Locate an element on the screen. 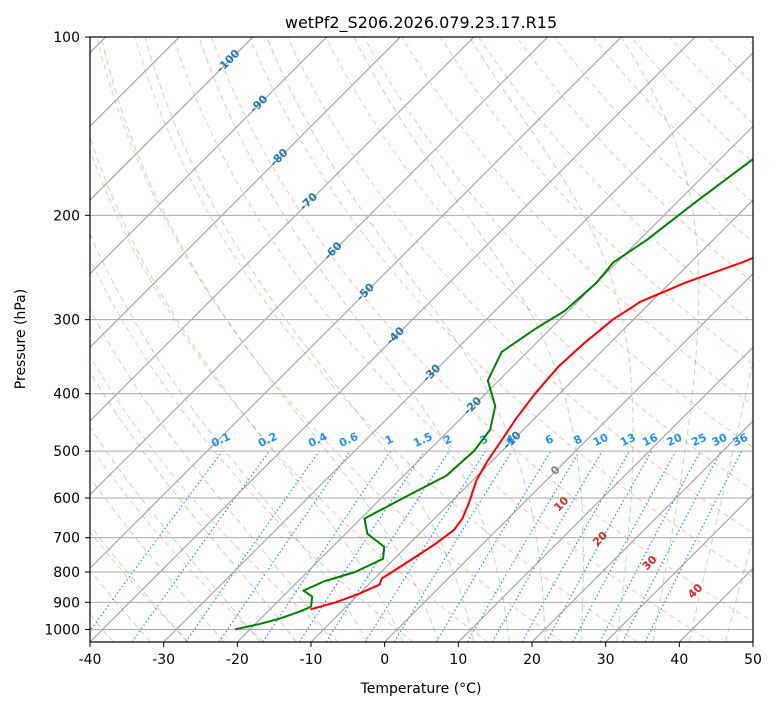 This screenshot has height=708, width=775. mixing-ratio-label: 0.1 is located at coordinates (220, 440).